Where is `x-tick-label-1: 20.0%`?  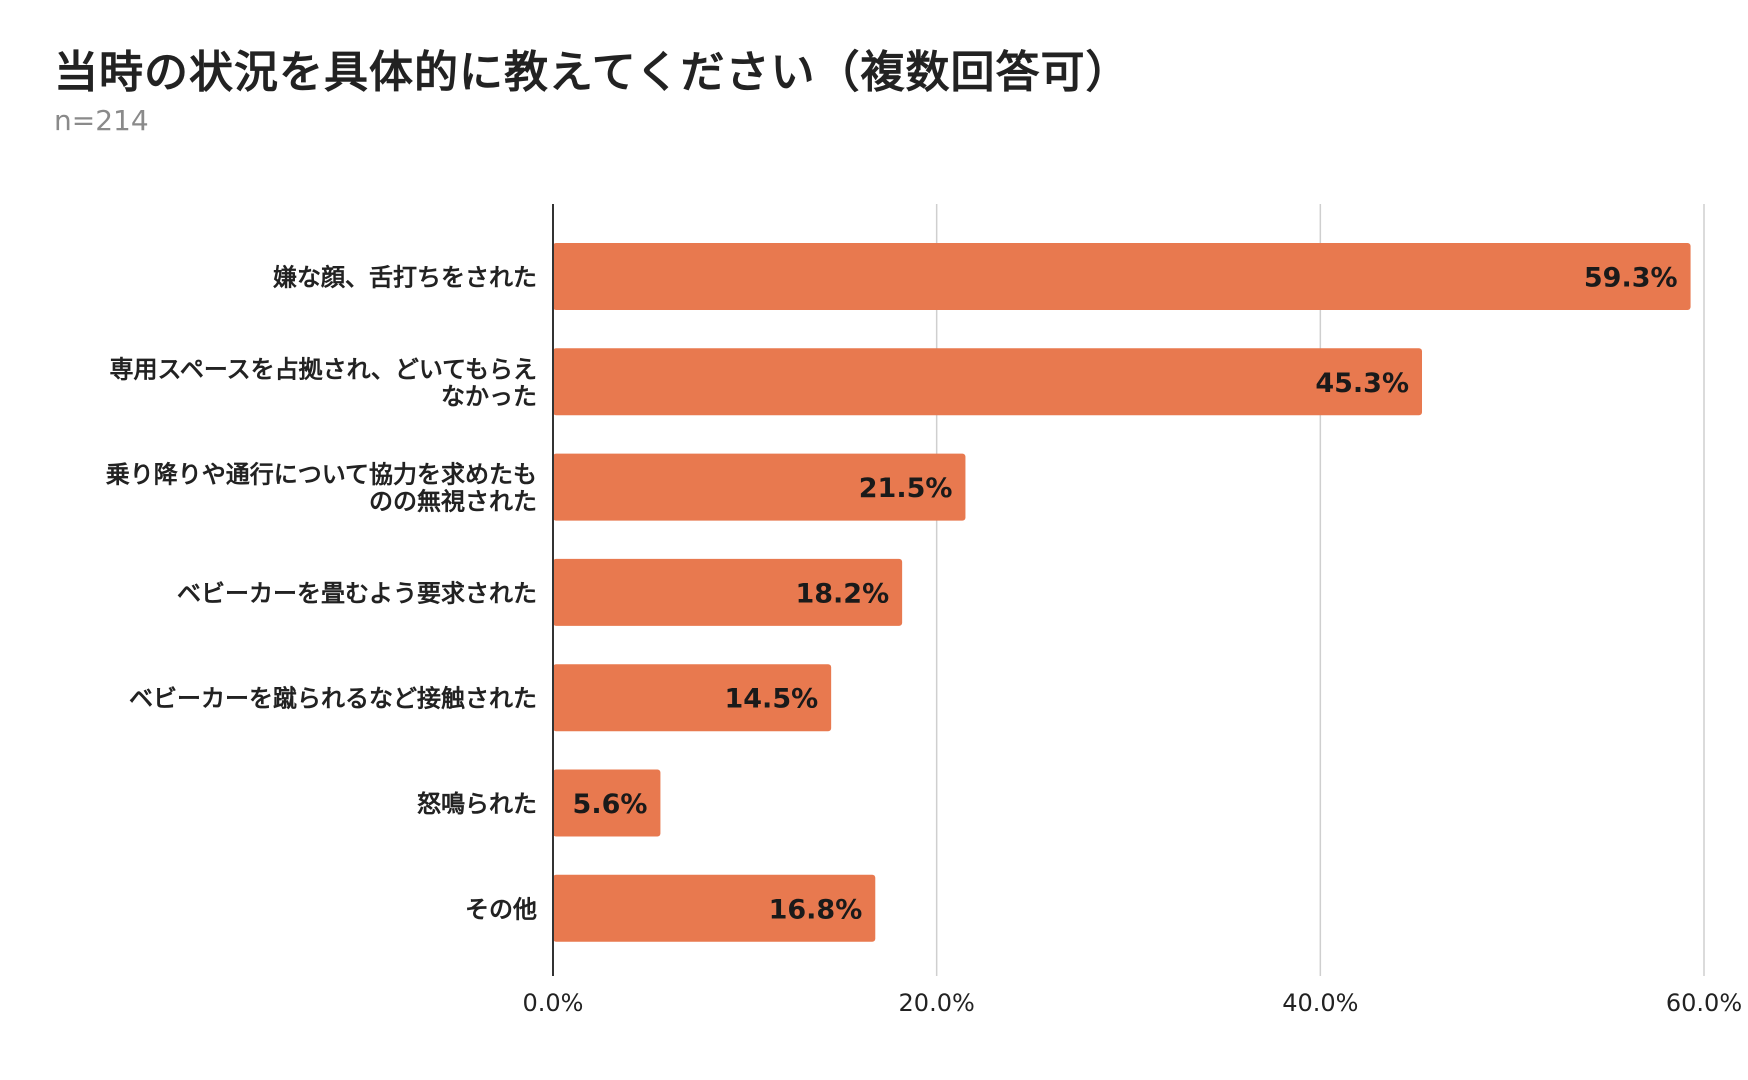 x-tick-label-1: 20.0% is located at coordinates (937, 1003).